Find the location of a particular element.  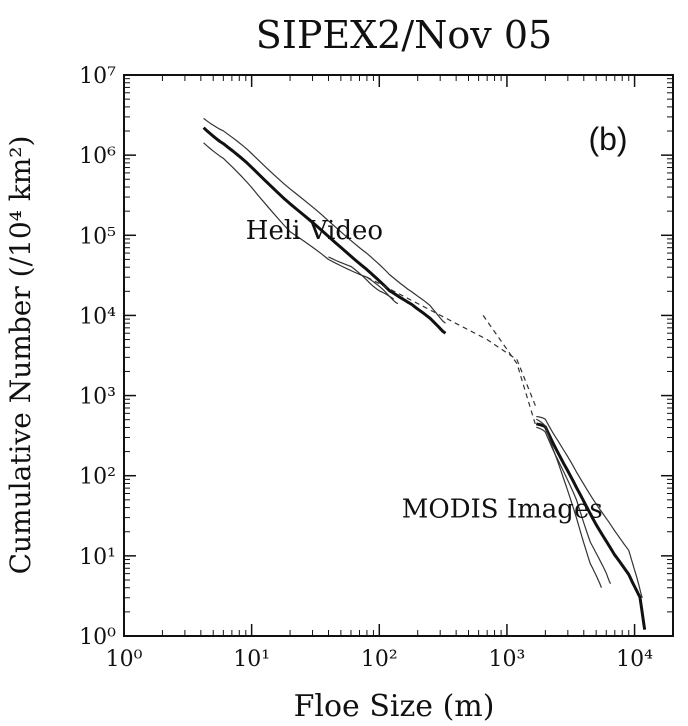

panel-label: (b) is located at coordinates (607, 139).